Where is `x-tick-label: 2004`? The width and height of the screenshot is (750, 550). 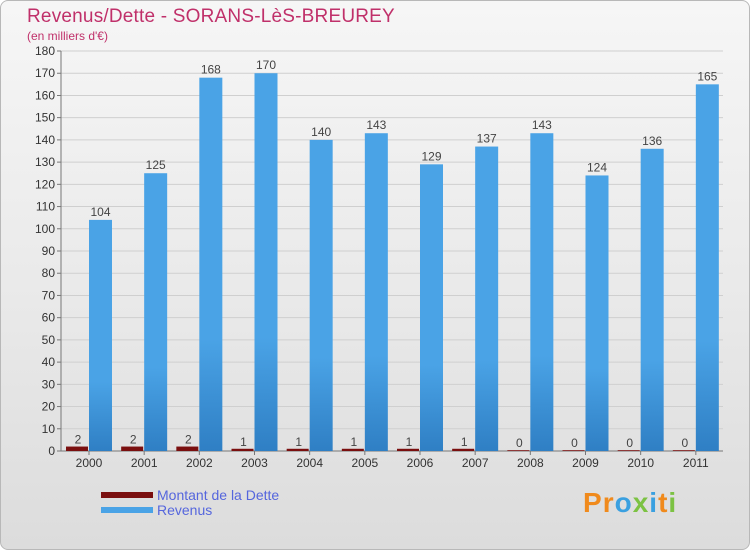
x-tick-label: 2004 is located at coordinates (309, 463).